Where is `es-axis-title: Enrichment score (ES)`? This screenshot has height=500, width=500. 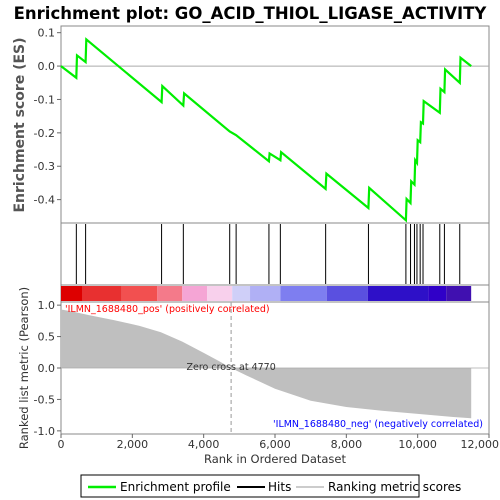 es-axis-title: Enrichment score (ES) is located at coordinates (20, 124).